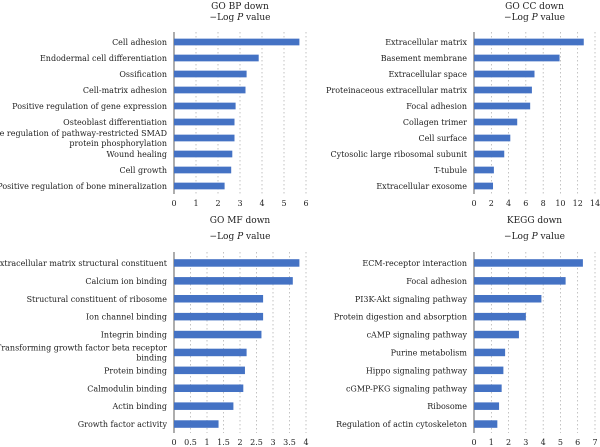 The height and width of the screenshot is (447, 600). Describe the element at coordinates (442, 138) in the screenshot. I see `category-label: Cell surface` at that location.